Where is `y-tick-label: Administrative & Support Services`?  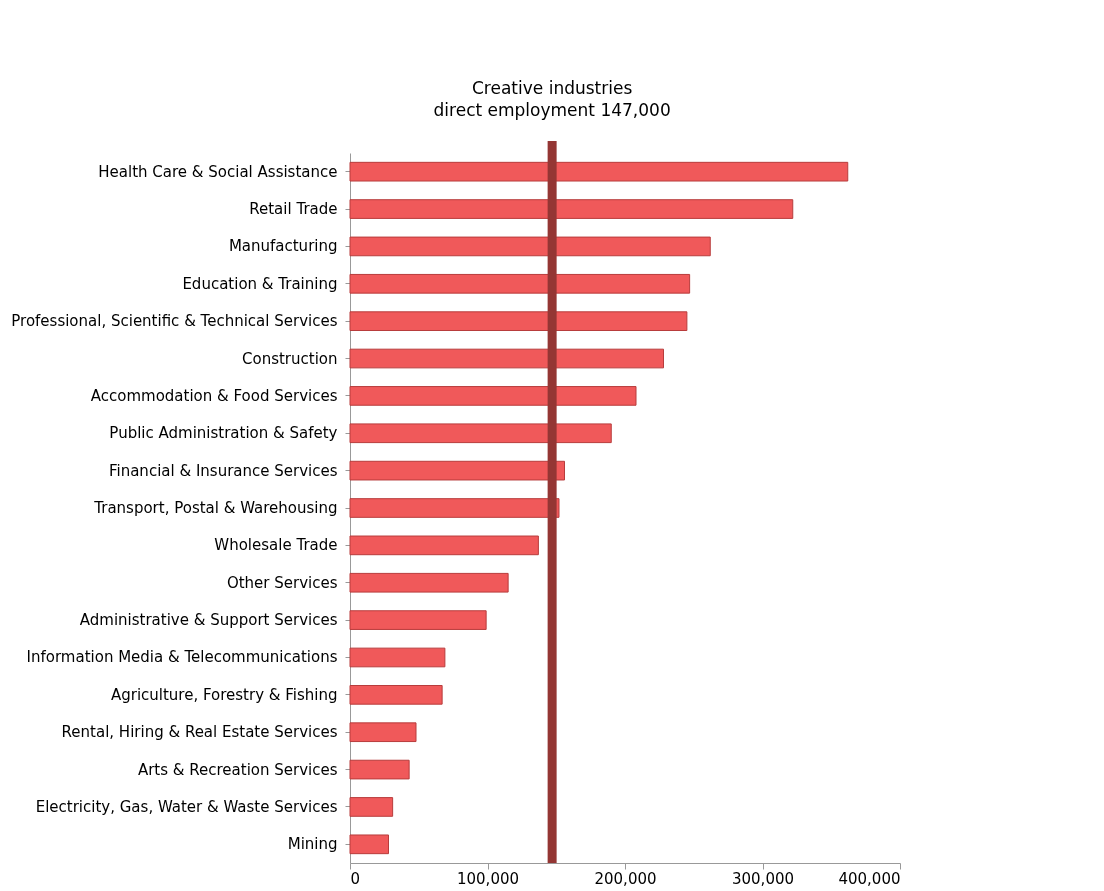
y-tick-label: Administrative & Support Services is located at coordinates (208, 620).